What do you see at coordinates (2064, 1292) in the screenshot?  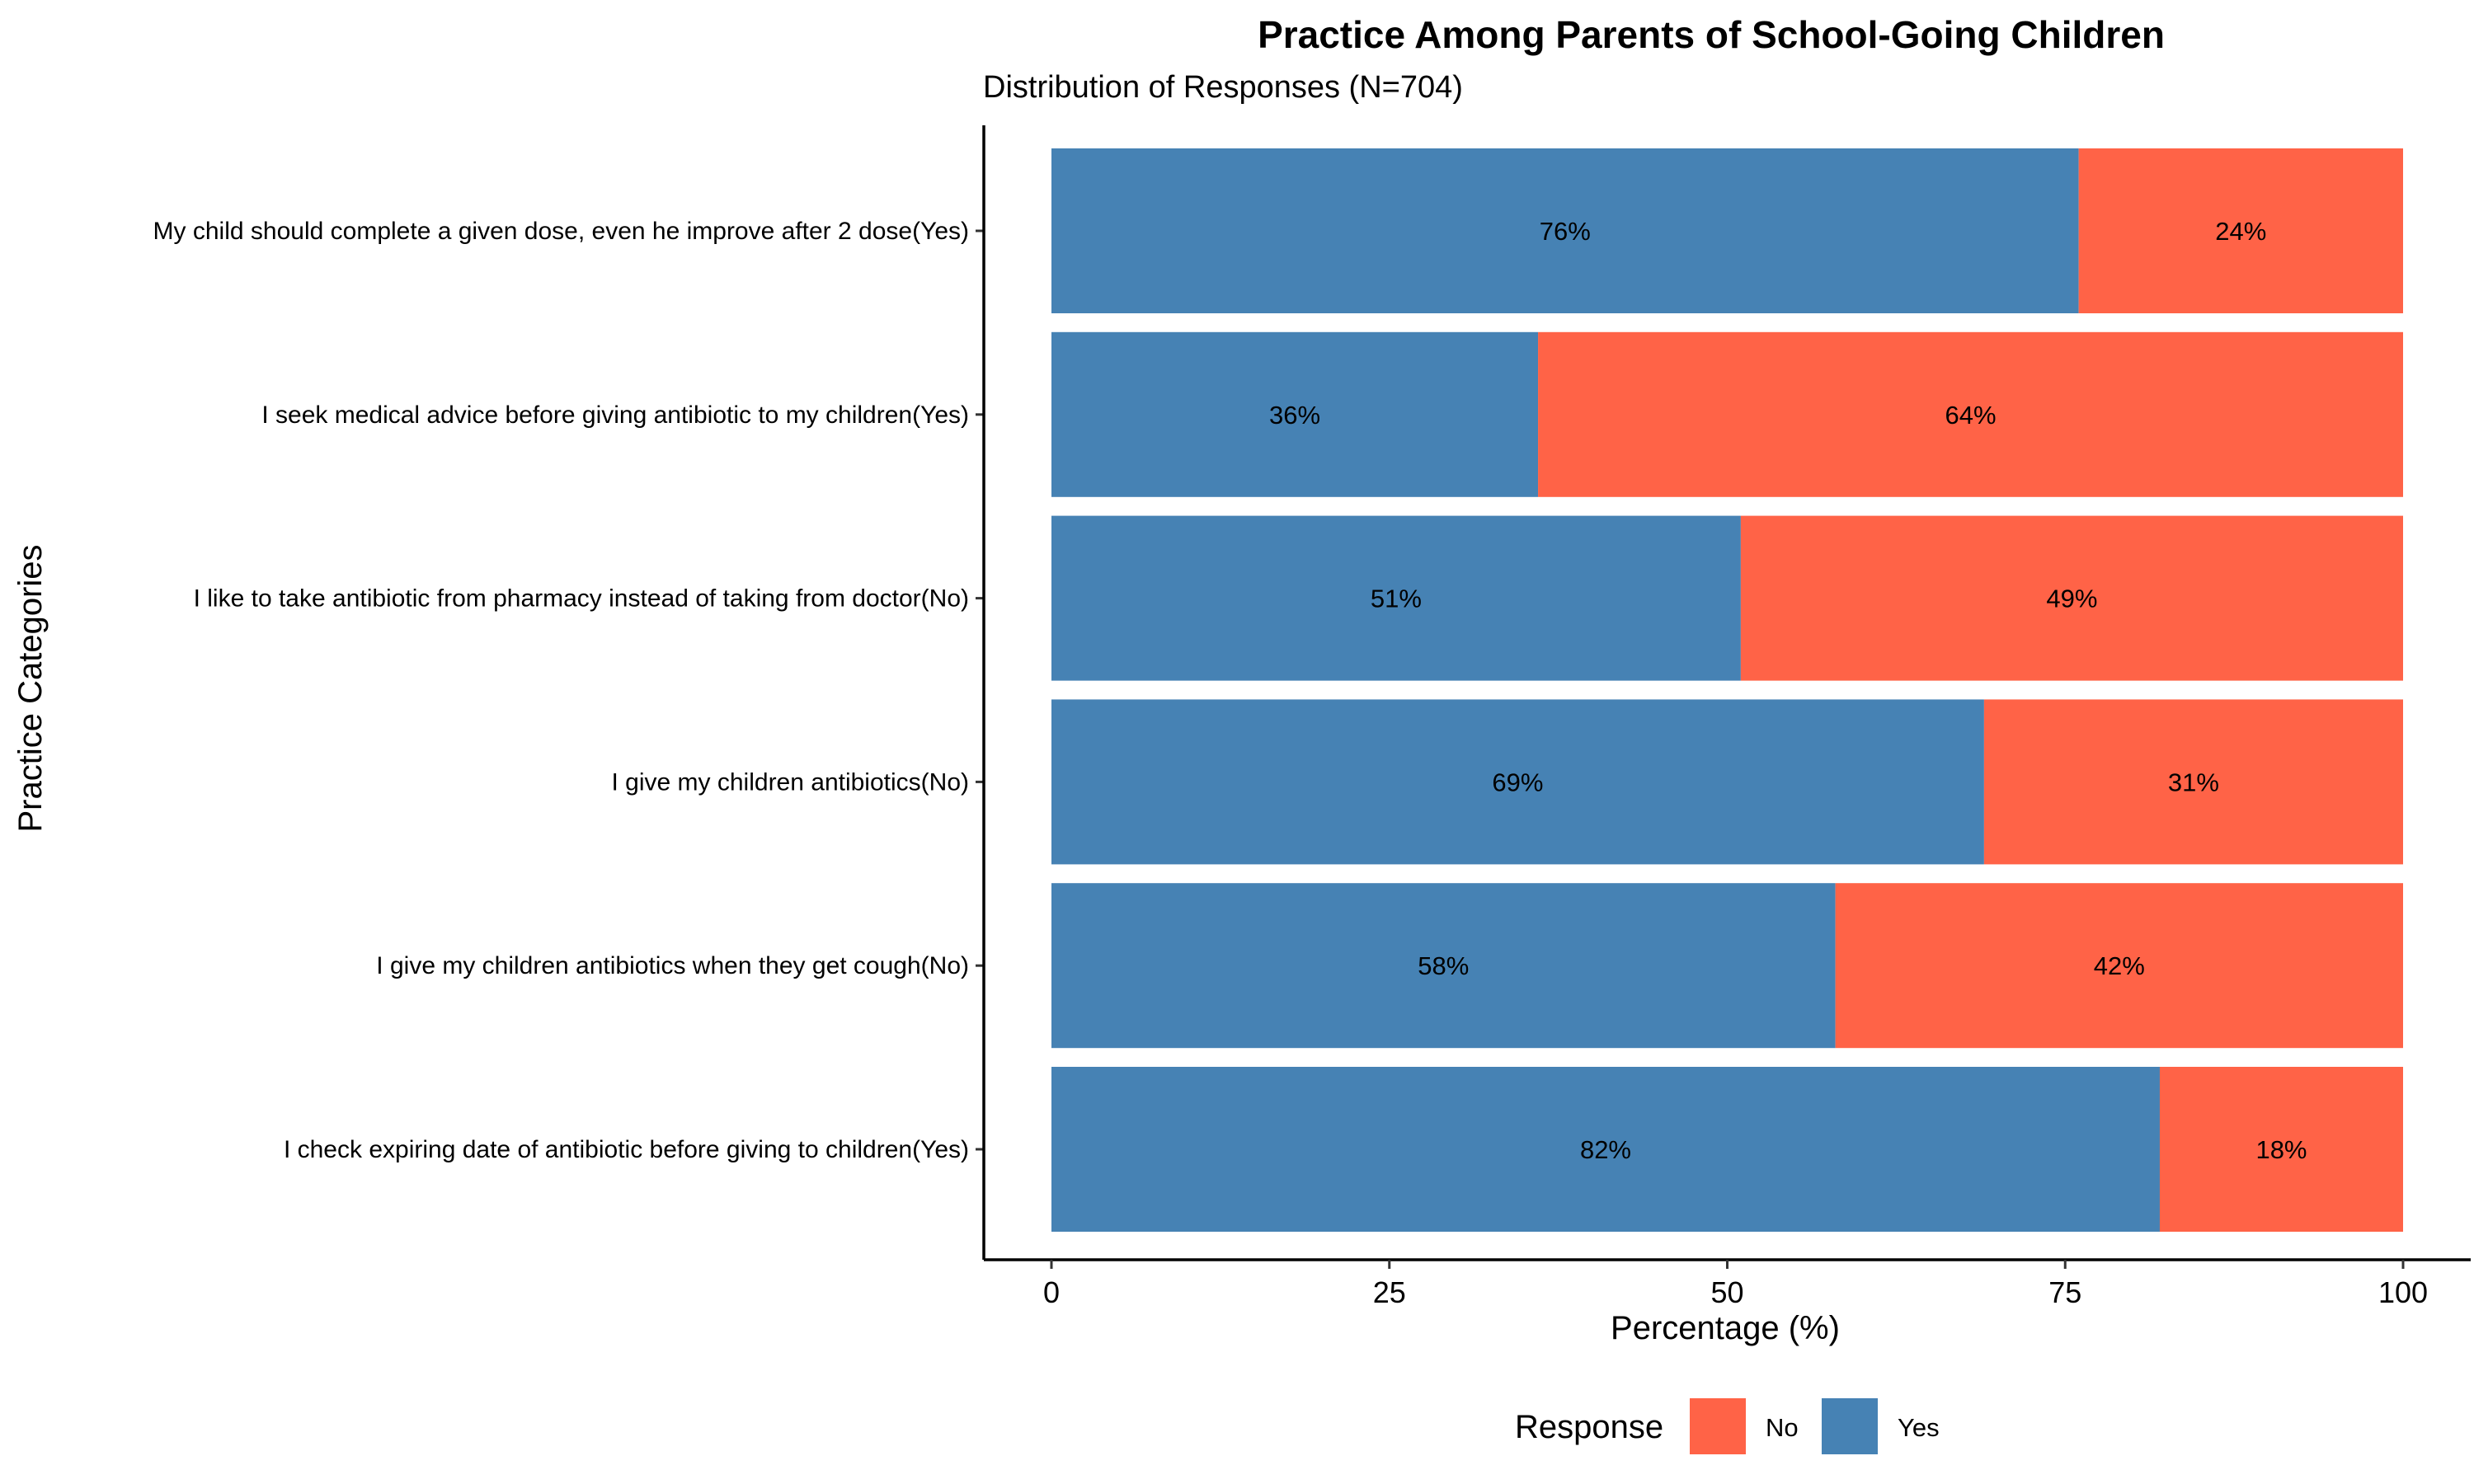 I see `x-tick-label-75: 75` at bounding box center [2064, 1292].